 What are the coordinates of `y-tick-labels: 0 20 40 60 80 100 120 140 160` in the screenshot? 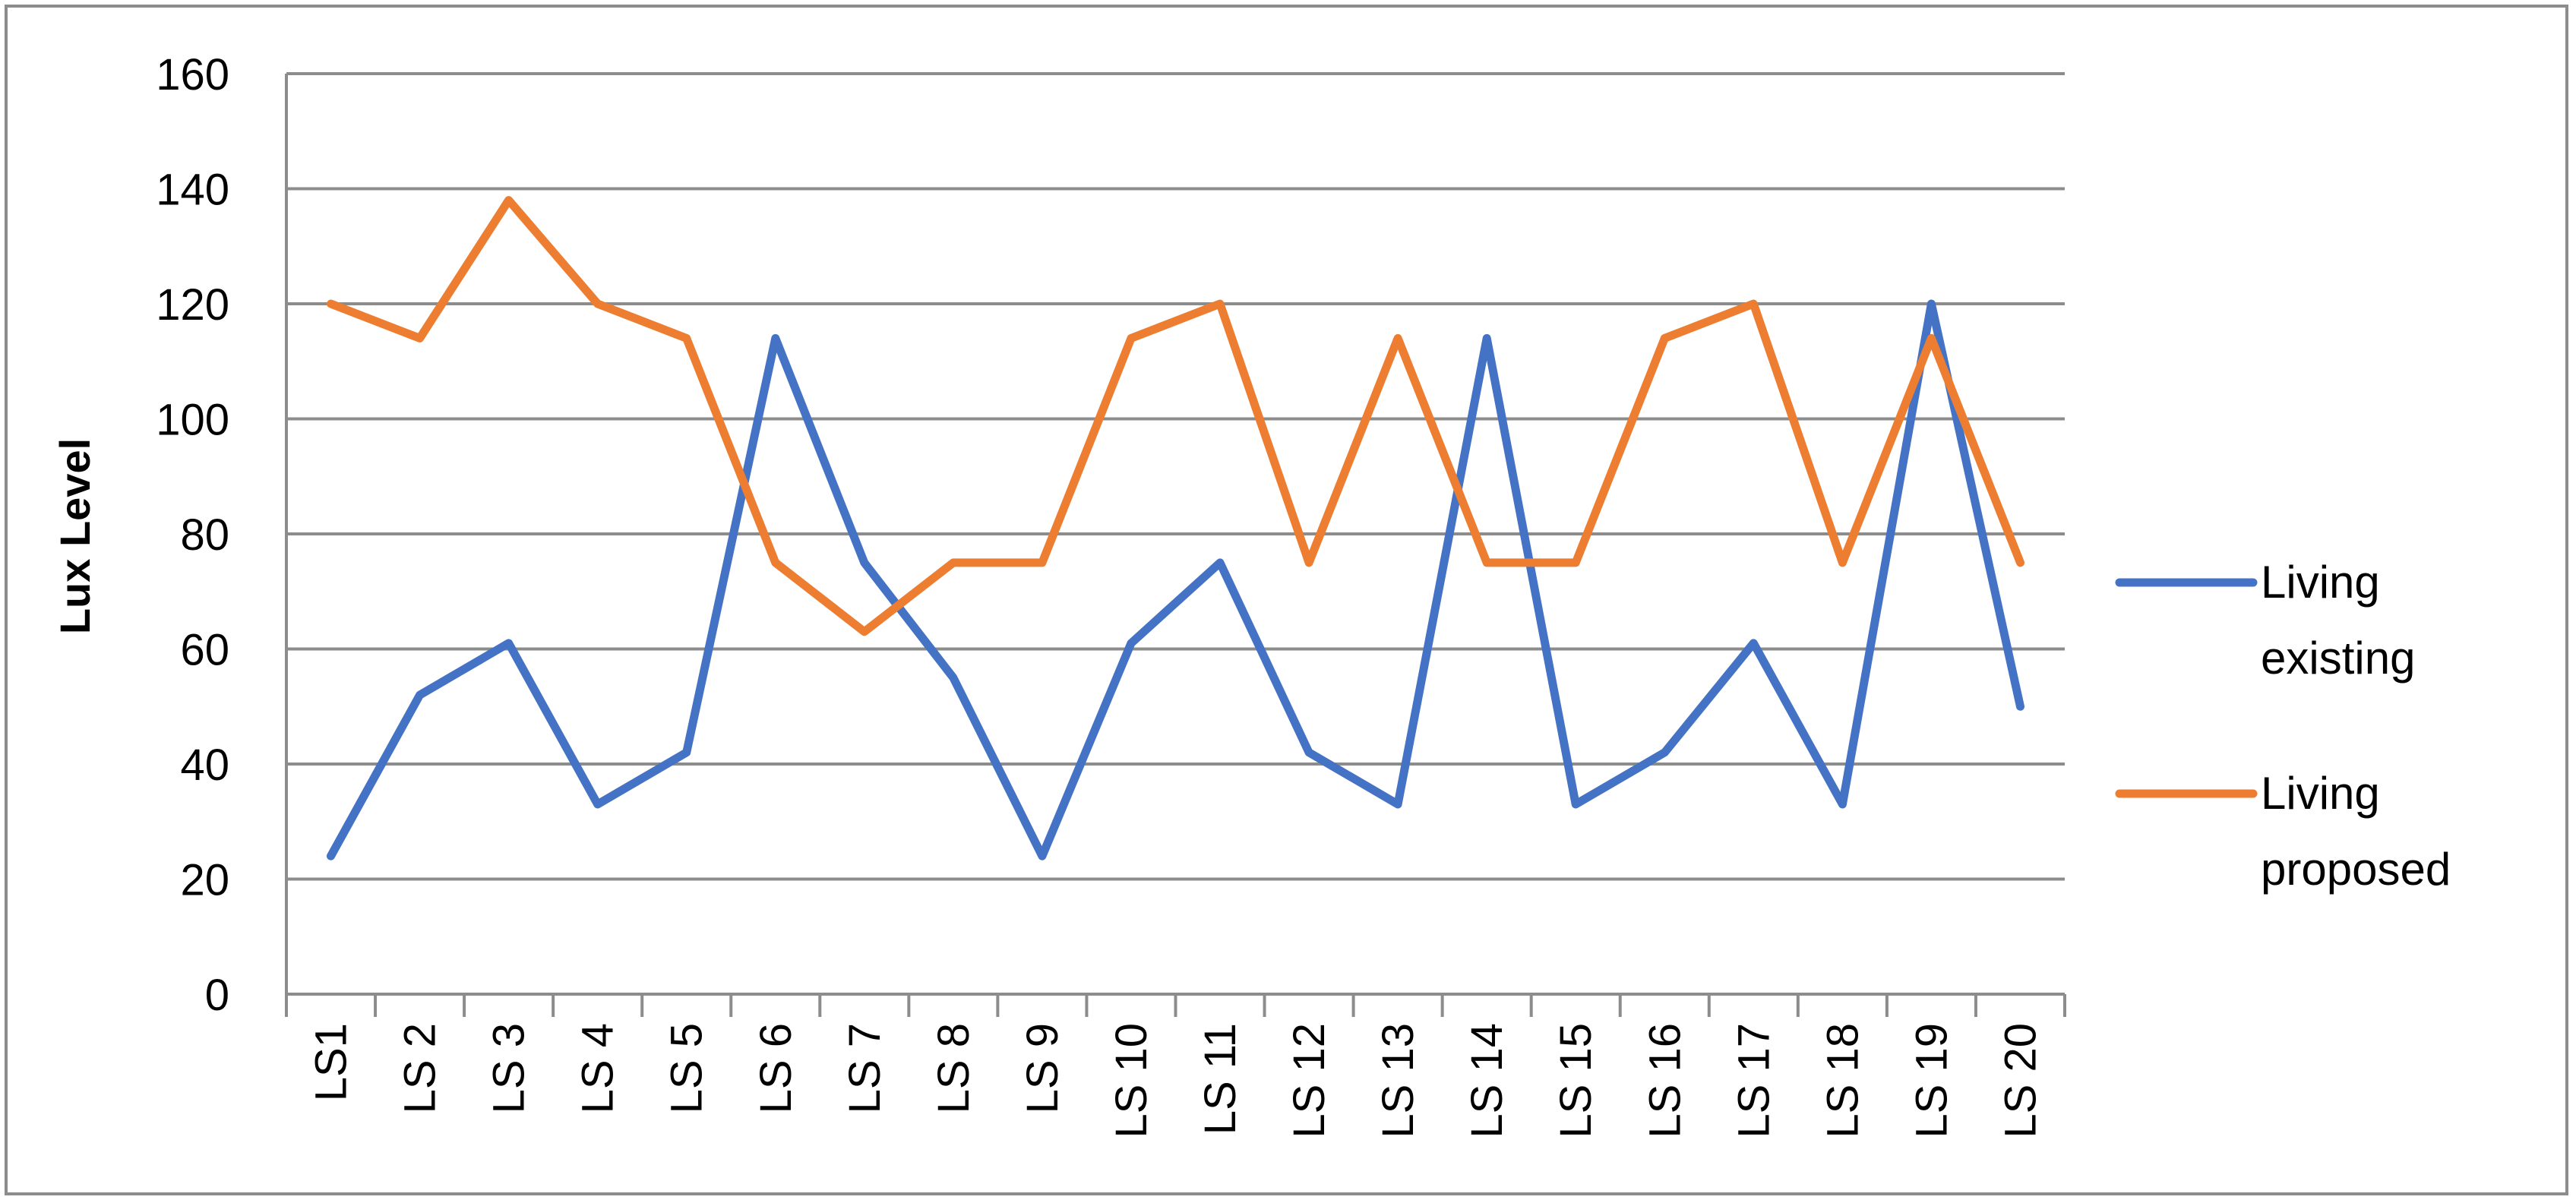 It's located at (192, 535).